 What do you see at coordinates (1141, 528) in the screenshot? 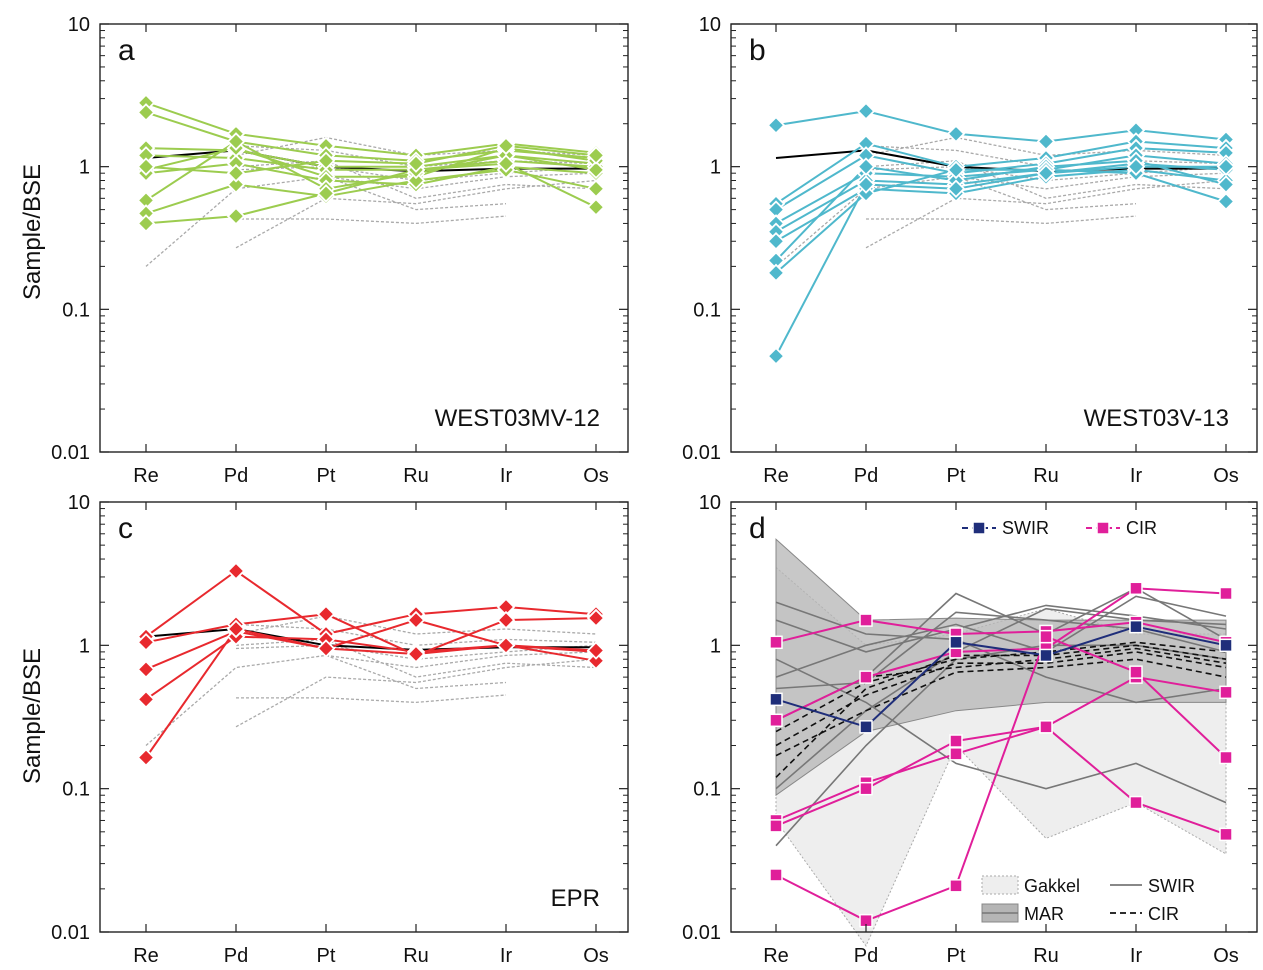
I see `legend-label-cir: CIR` at bounding box center [1141, 528].